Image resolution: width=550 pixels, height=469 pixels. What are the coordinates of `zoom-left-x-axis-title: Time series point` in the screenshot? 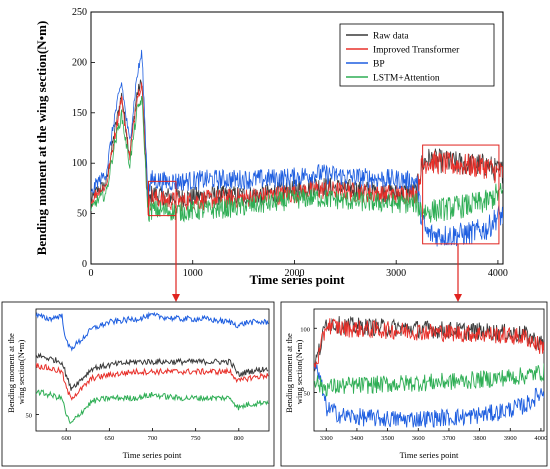 It's located at (152, 455).